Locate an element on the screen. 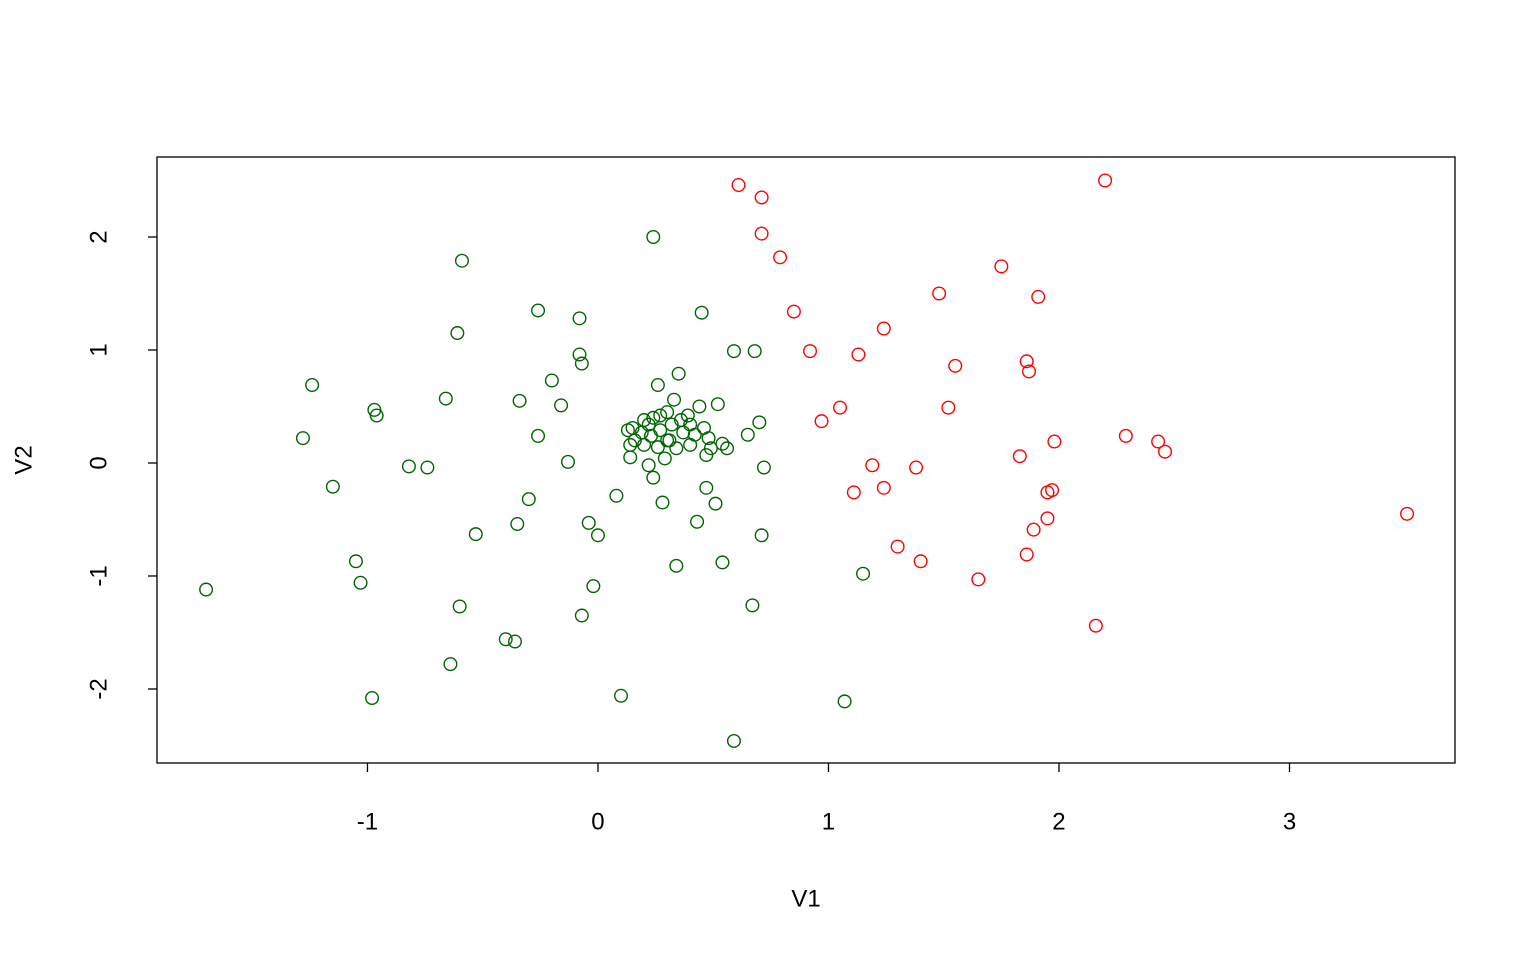 This screenshot has width=1536, height=960. y-tick-label: 2 is located at coordinates (98, 236).